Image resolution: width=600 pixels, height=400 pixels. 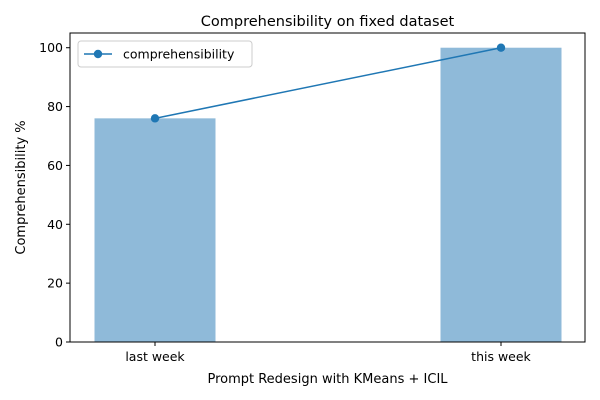 I want to click on legend-label: comprehensibility, so click(x=179, y=54).